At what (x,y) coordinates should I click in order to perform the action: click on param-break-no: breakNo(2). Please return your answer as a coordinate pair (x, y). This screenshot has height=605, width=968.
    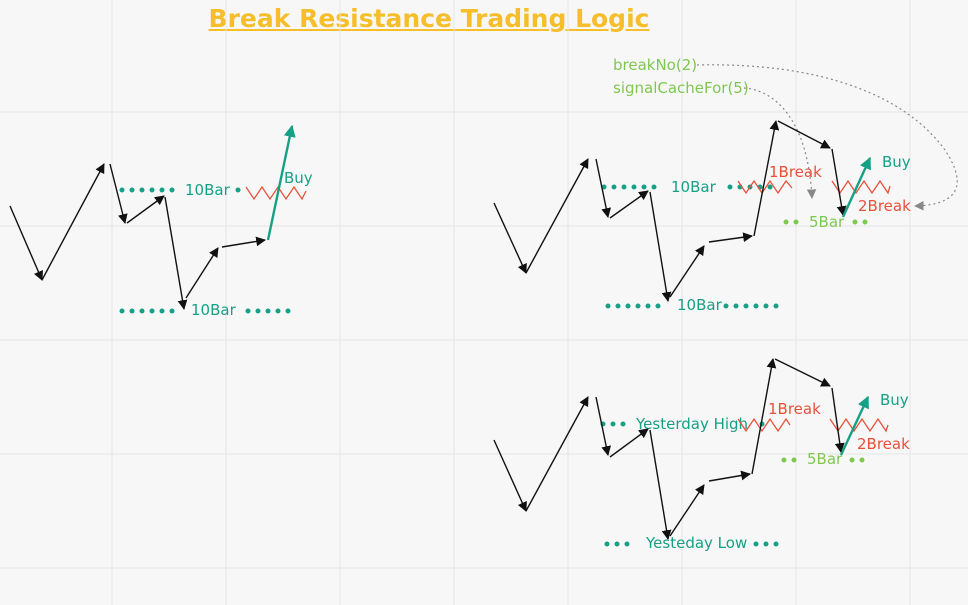
    Looking at the image, I should click on (655, 65).